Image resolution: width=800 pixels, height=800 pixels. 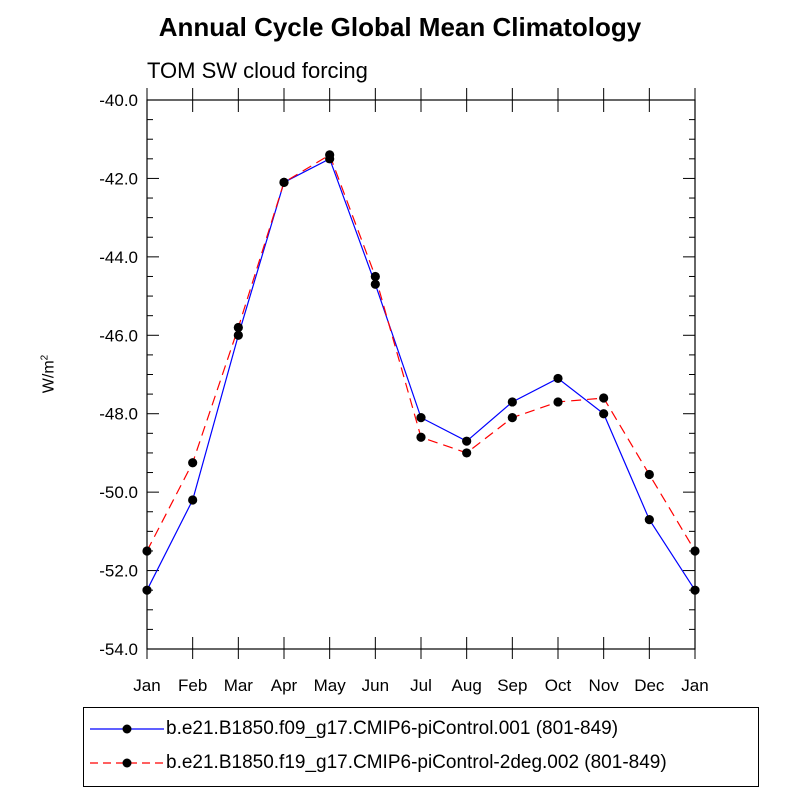 I want to click on x-tick-label: Aug, so click(x=467, y=685).